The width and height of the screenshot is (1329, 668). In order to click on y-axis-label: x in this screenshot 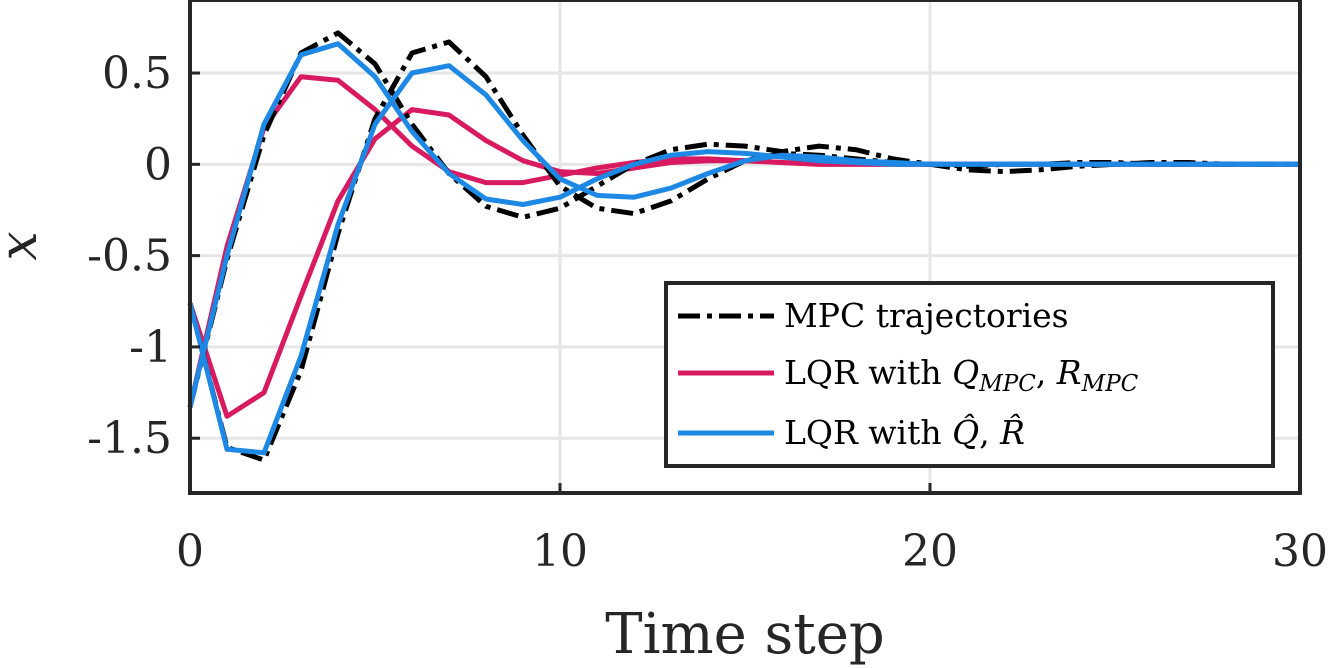, I will do `click(24, 245)`.